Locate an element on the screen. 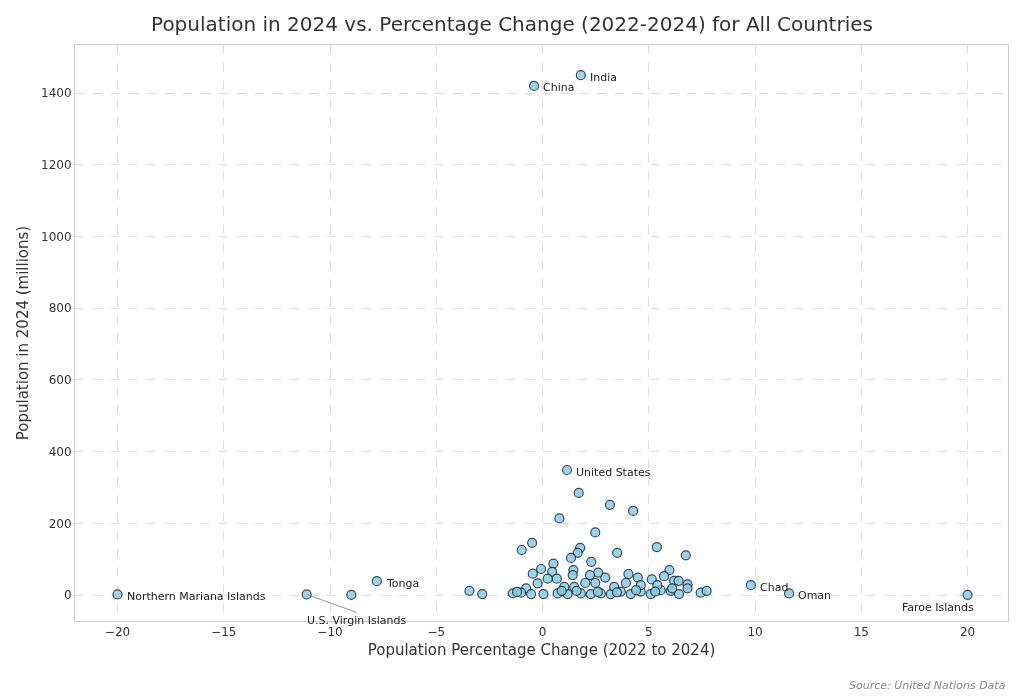 The height and width of the screenshot is (699, 1024). annotation: United States is located at coordinates (613, 472).